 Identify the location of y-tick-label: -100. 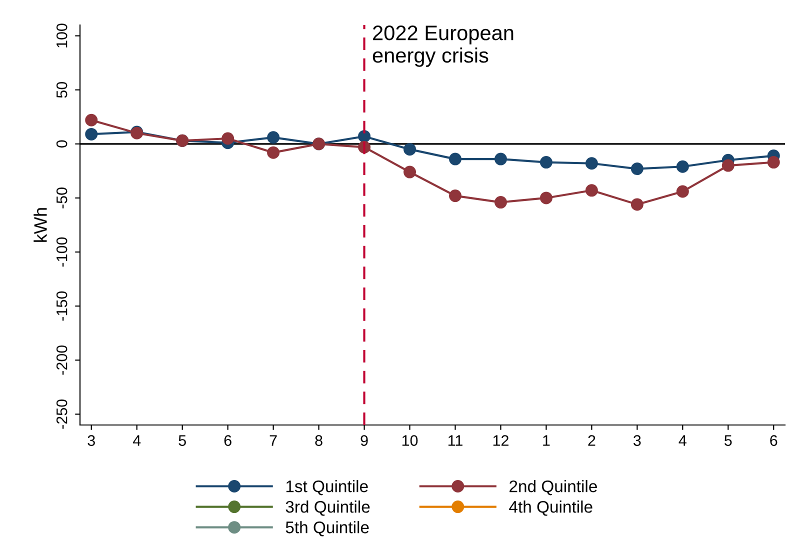
(62, 252).